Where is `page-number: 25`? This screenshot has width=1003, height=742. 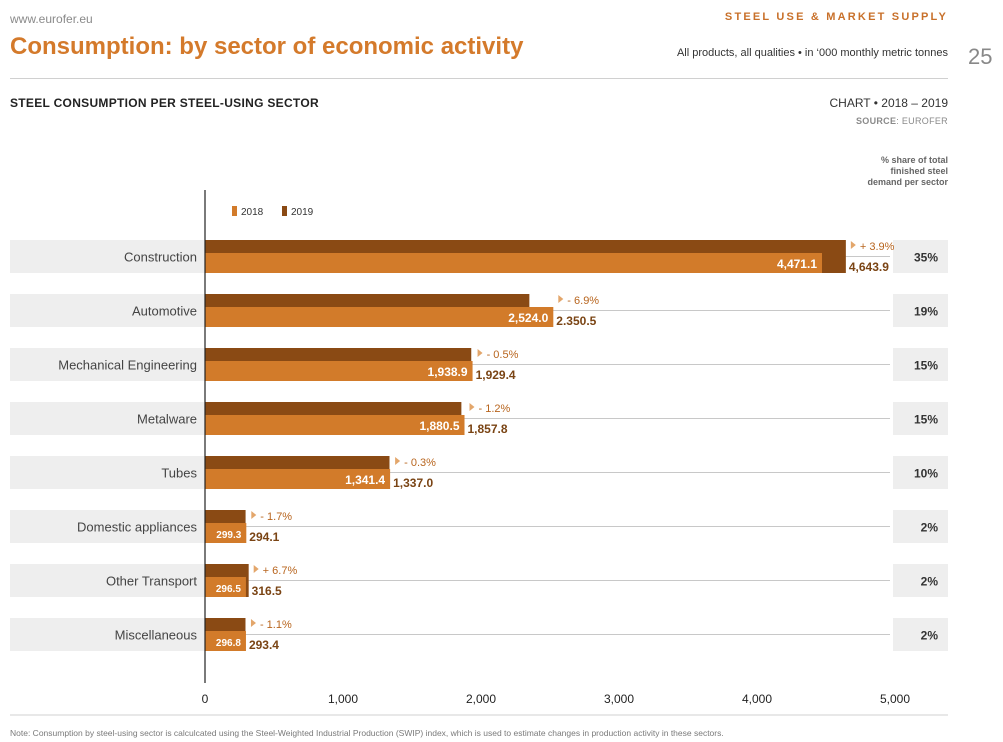 page-number: 25 is located at coordinates (980, 56).